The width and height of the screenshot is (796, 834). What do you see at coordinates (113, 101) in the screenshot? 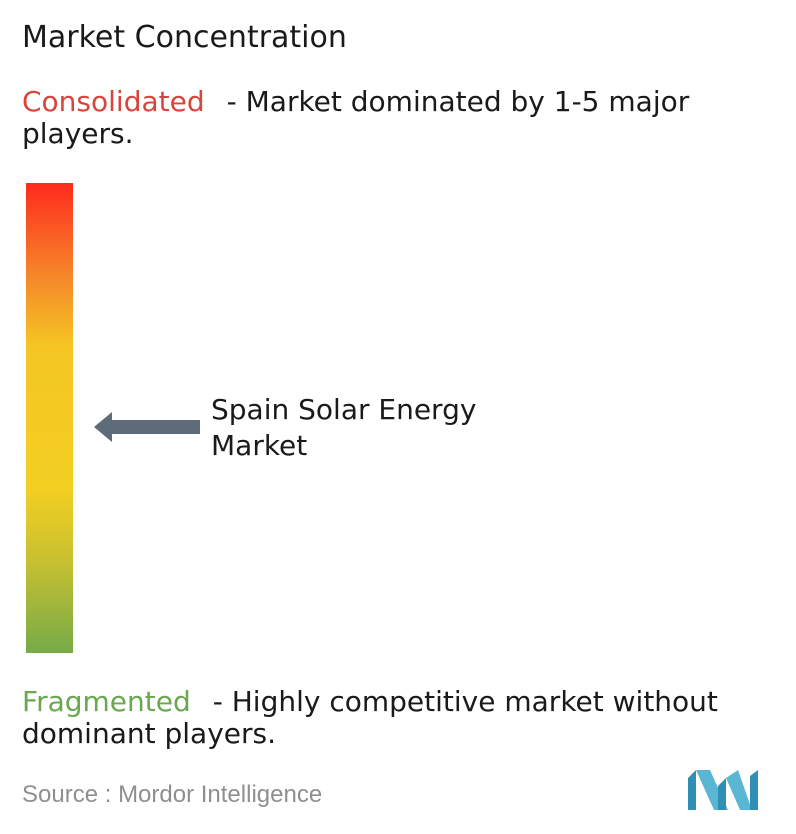
I see `consolidated-label: Consolidated` at bounding box center [113, 101].